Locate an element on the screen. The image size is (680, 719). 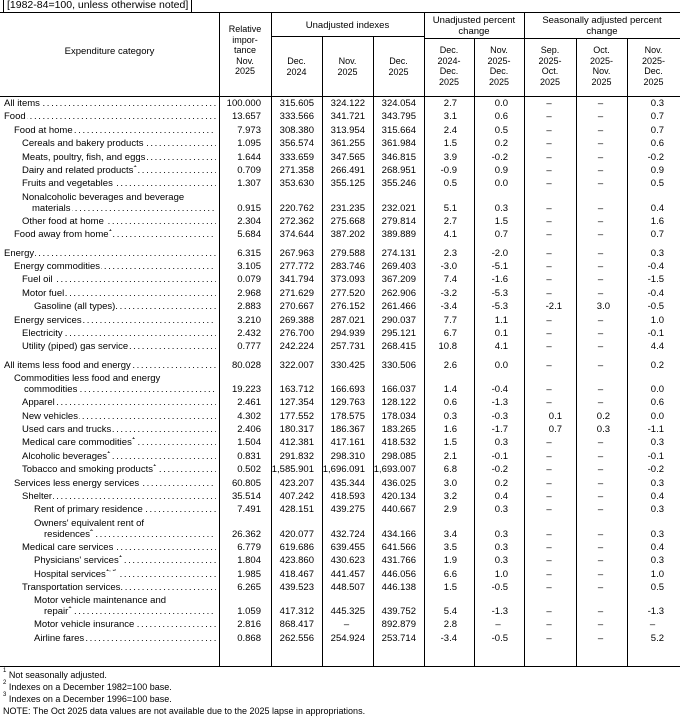
cell-value: 0.9 is located at coordinates (657, 170).